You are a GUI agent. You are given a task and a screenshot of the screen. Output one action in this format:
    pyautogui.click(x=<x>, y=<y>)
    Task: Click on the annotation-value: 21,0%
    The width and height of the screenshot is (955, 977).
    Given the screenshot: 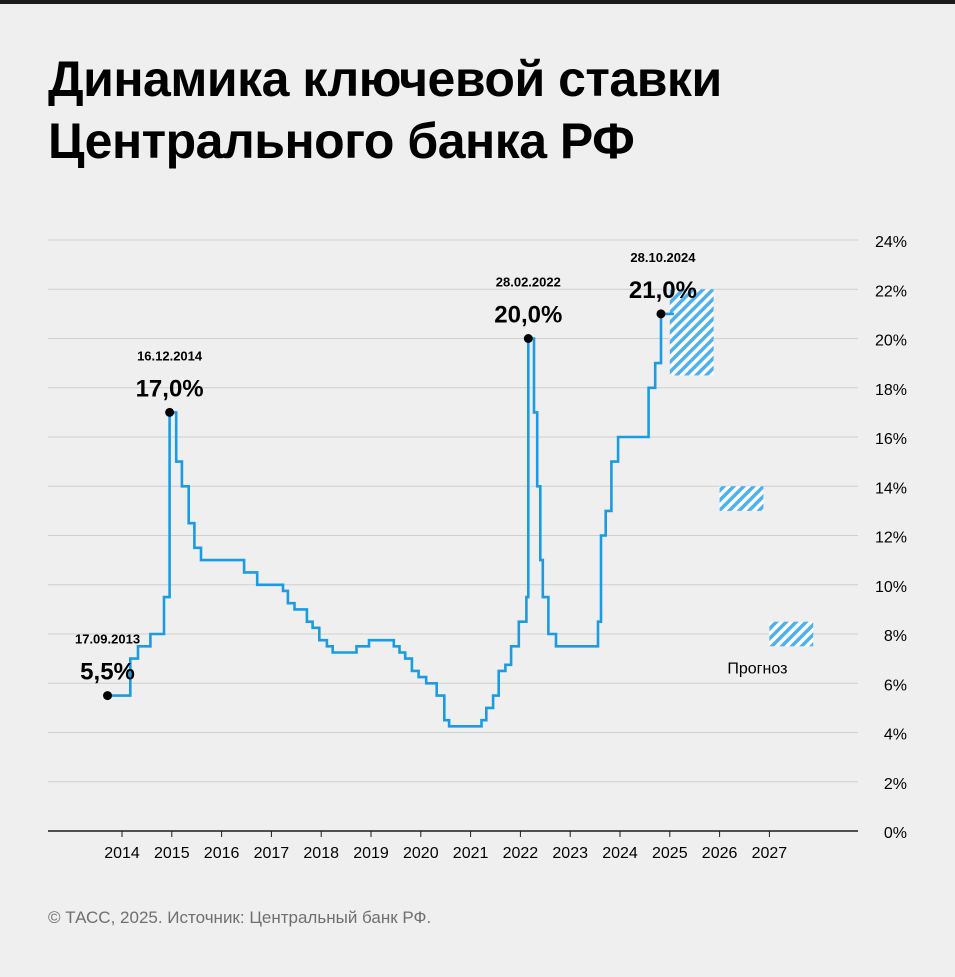 What is the action you would take?
    pyautogui.click(x=663, y=290)
    